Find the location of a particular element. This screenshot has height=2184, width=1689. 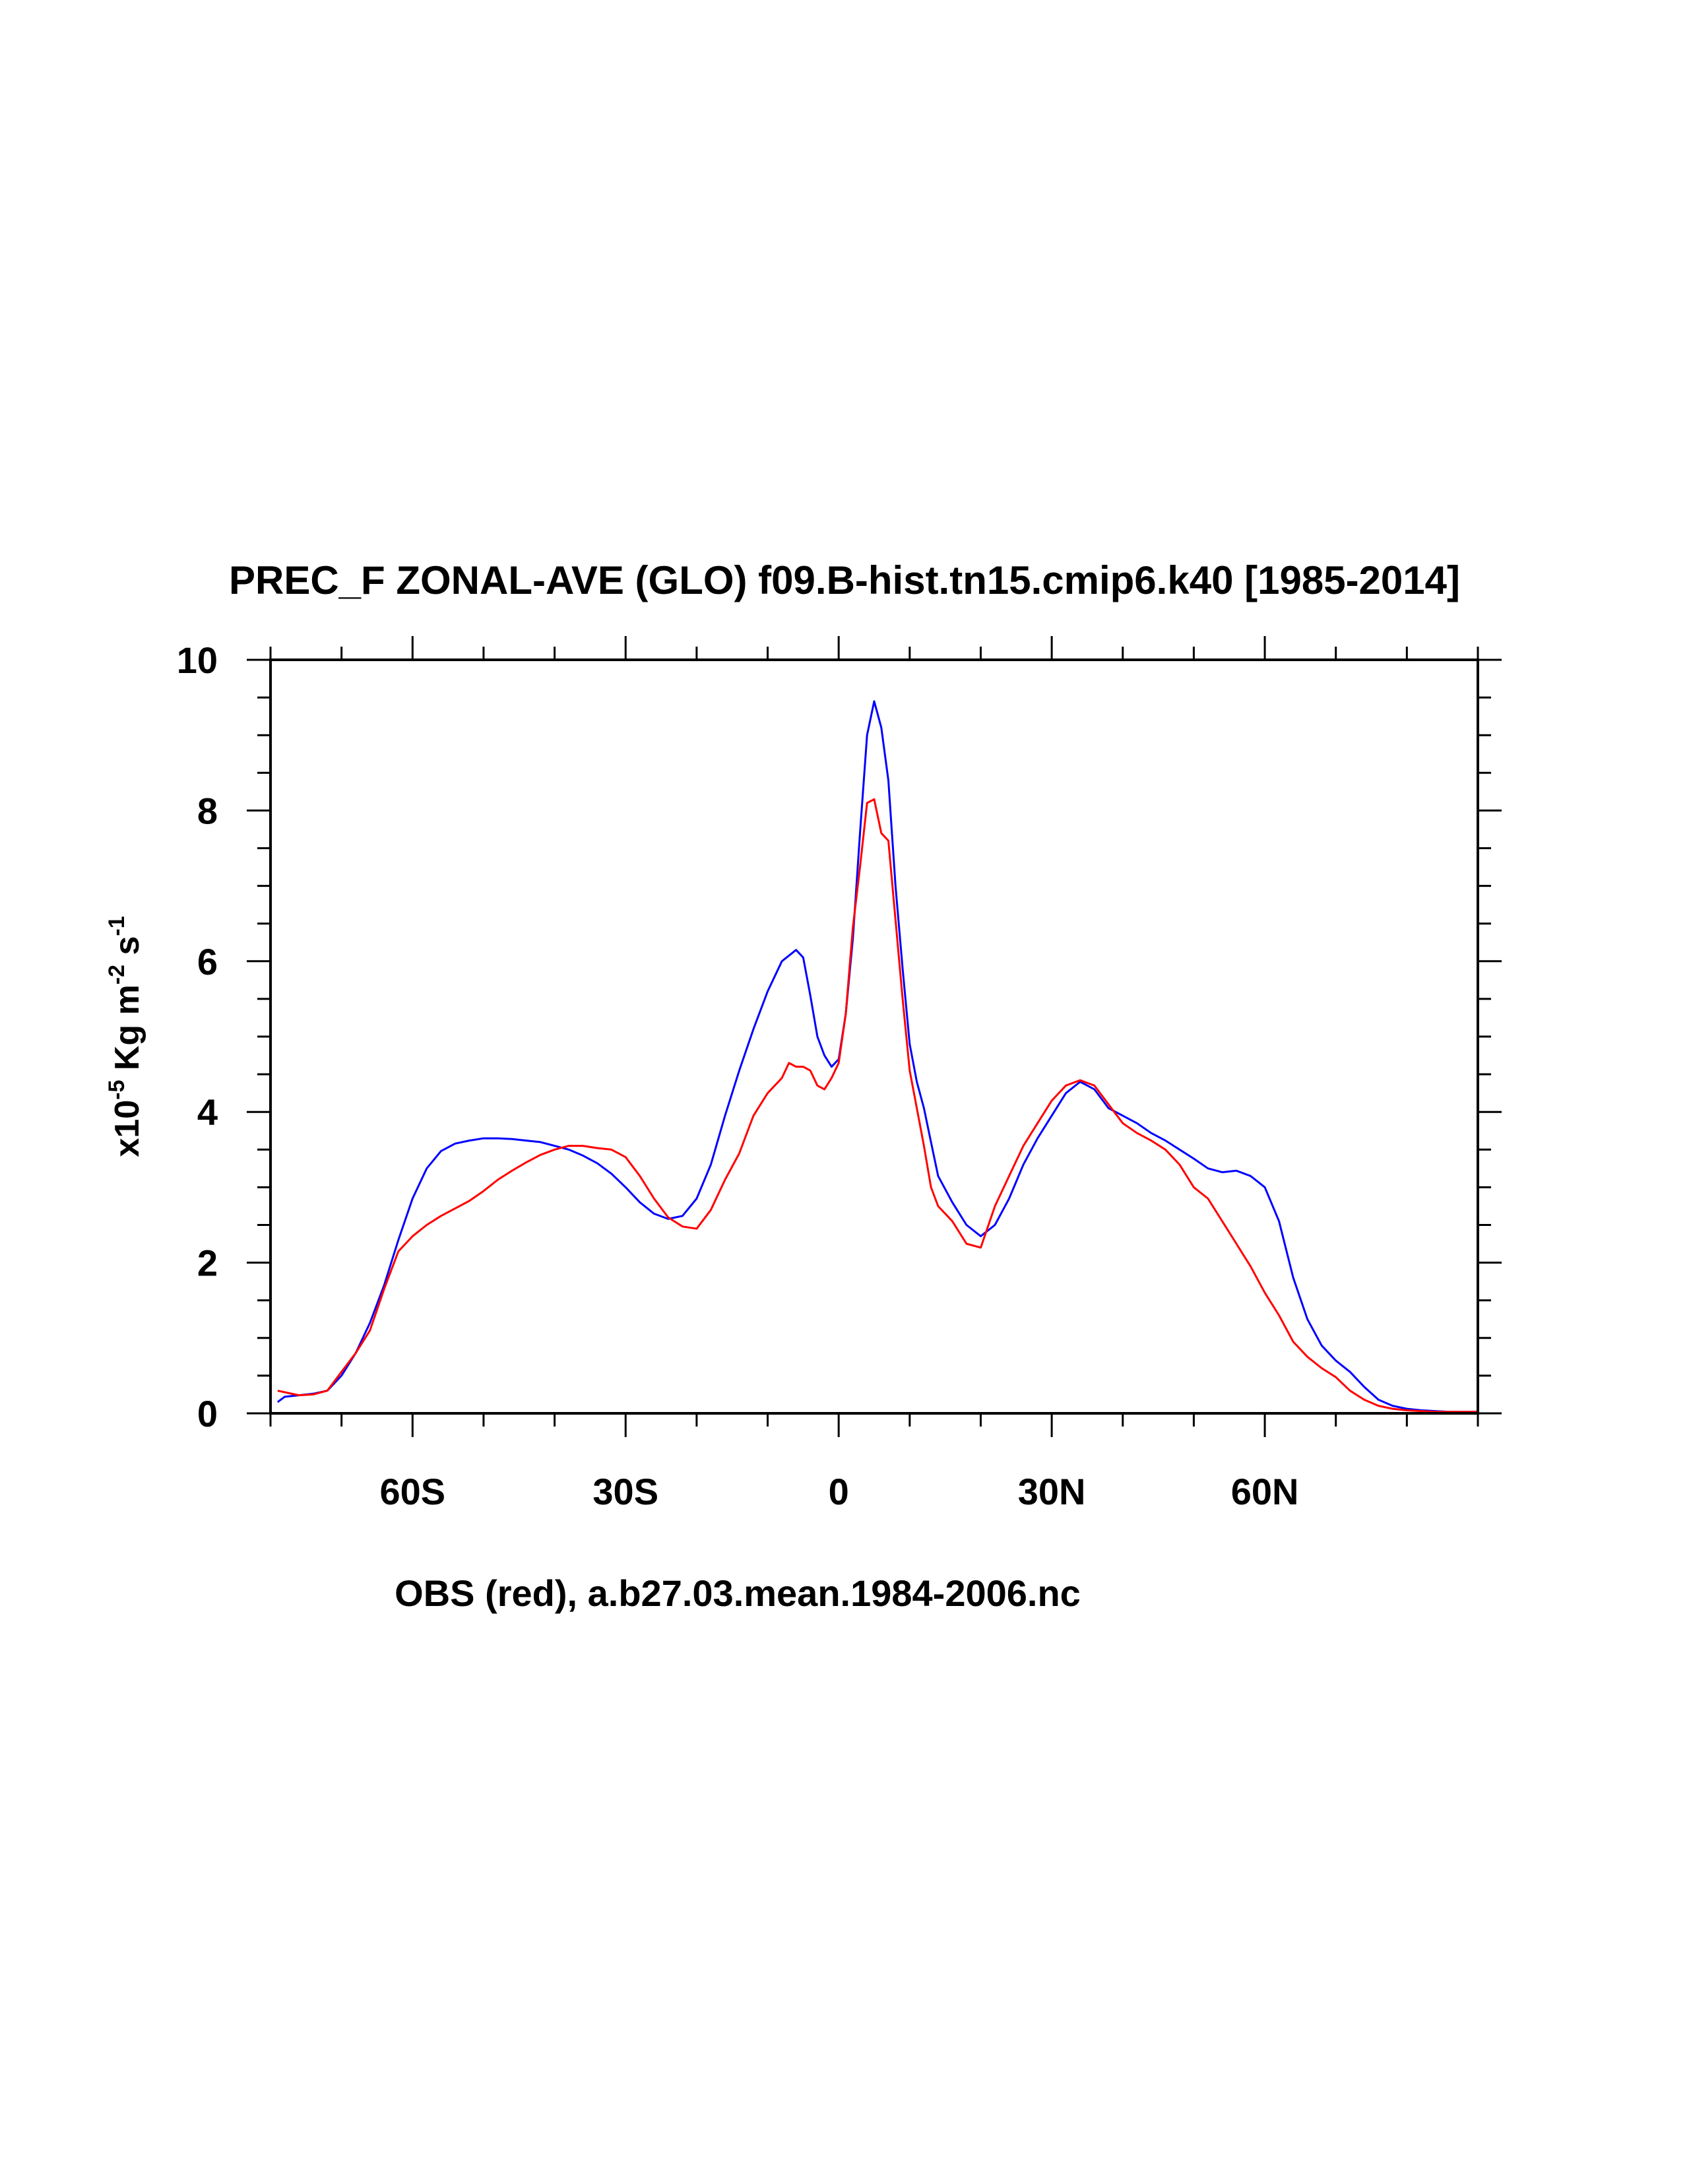

y-axis-label: x10-5 Kg m-2 s-1 is located at coordinates (125, 1036).